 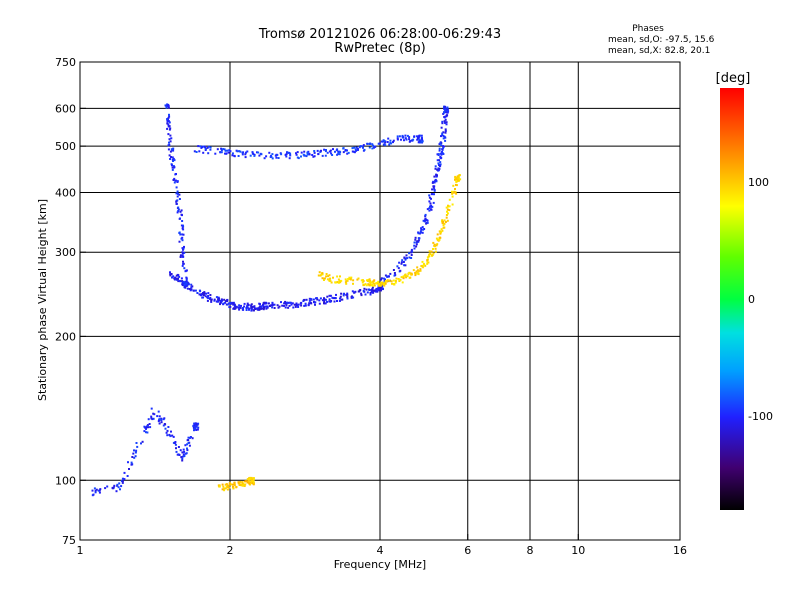 I want to click on x-axis-label: Frequency [MHz], so click(x=380, y=564).